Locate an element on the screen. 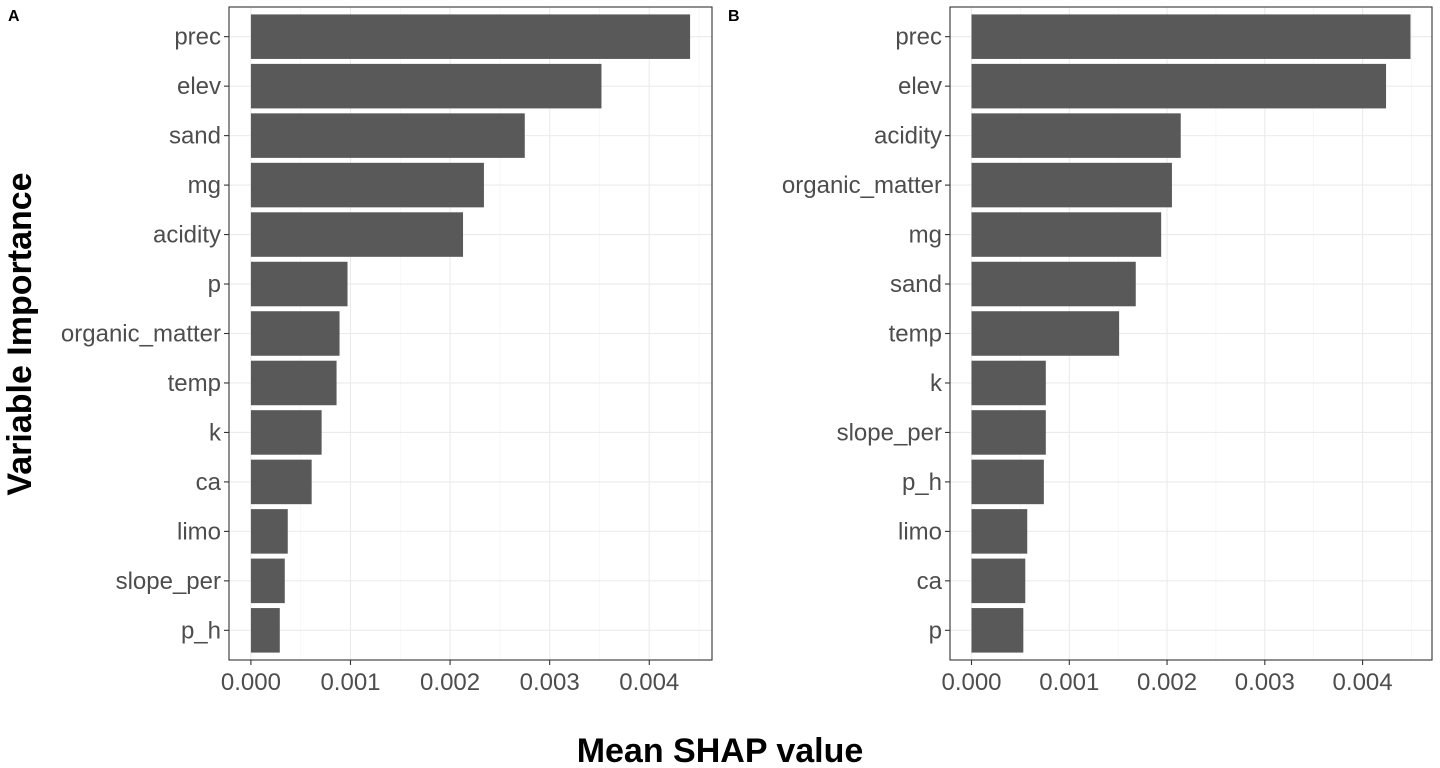 The image size is (1440, 768). y-axis-title: Variable Importance is located at coordinates (20, 333).